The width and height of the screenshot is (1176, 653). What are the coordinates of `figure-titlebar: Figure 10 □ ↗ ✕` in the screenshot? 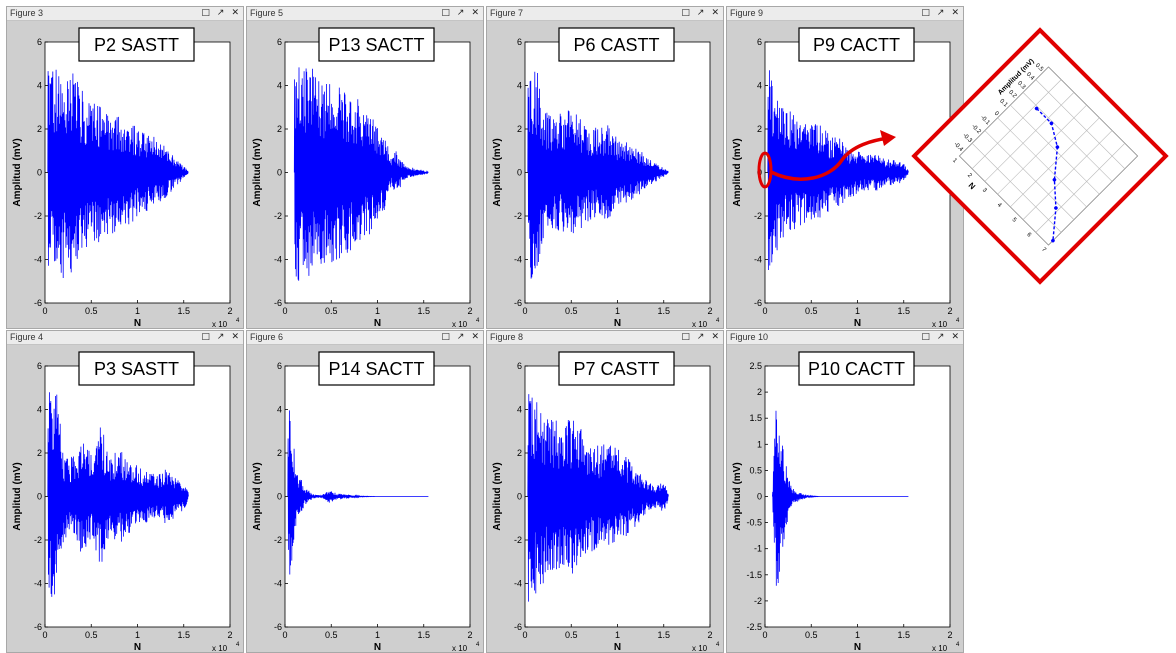 It's located at (845, 338).